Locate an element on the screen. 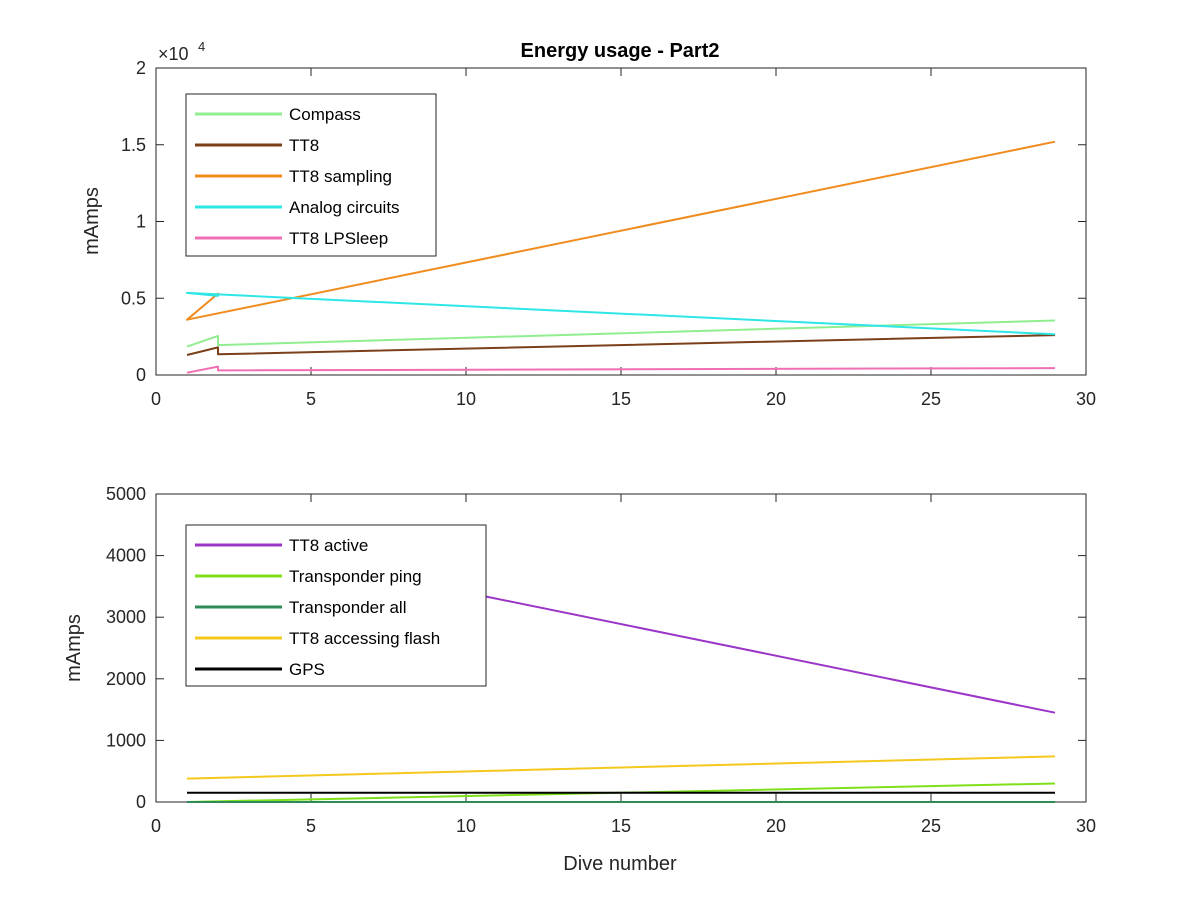 The image size is (1200, 900). legend-label-compass: Compass is located at coordinates (325, 114).